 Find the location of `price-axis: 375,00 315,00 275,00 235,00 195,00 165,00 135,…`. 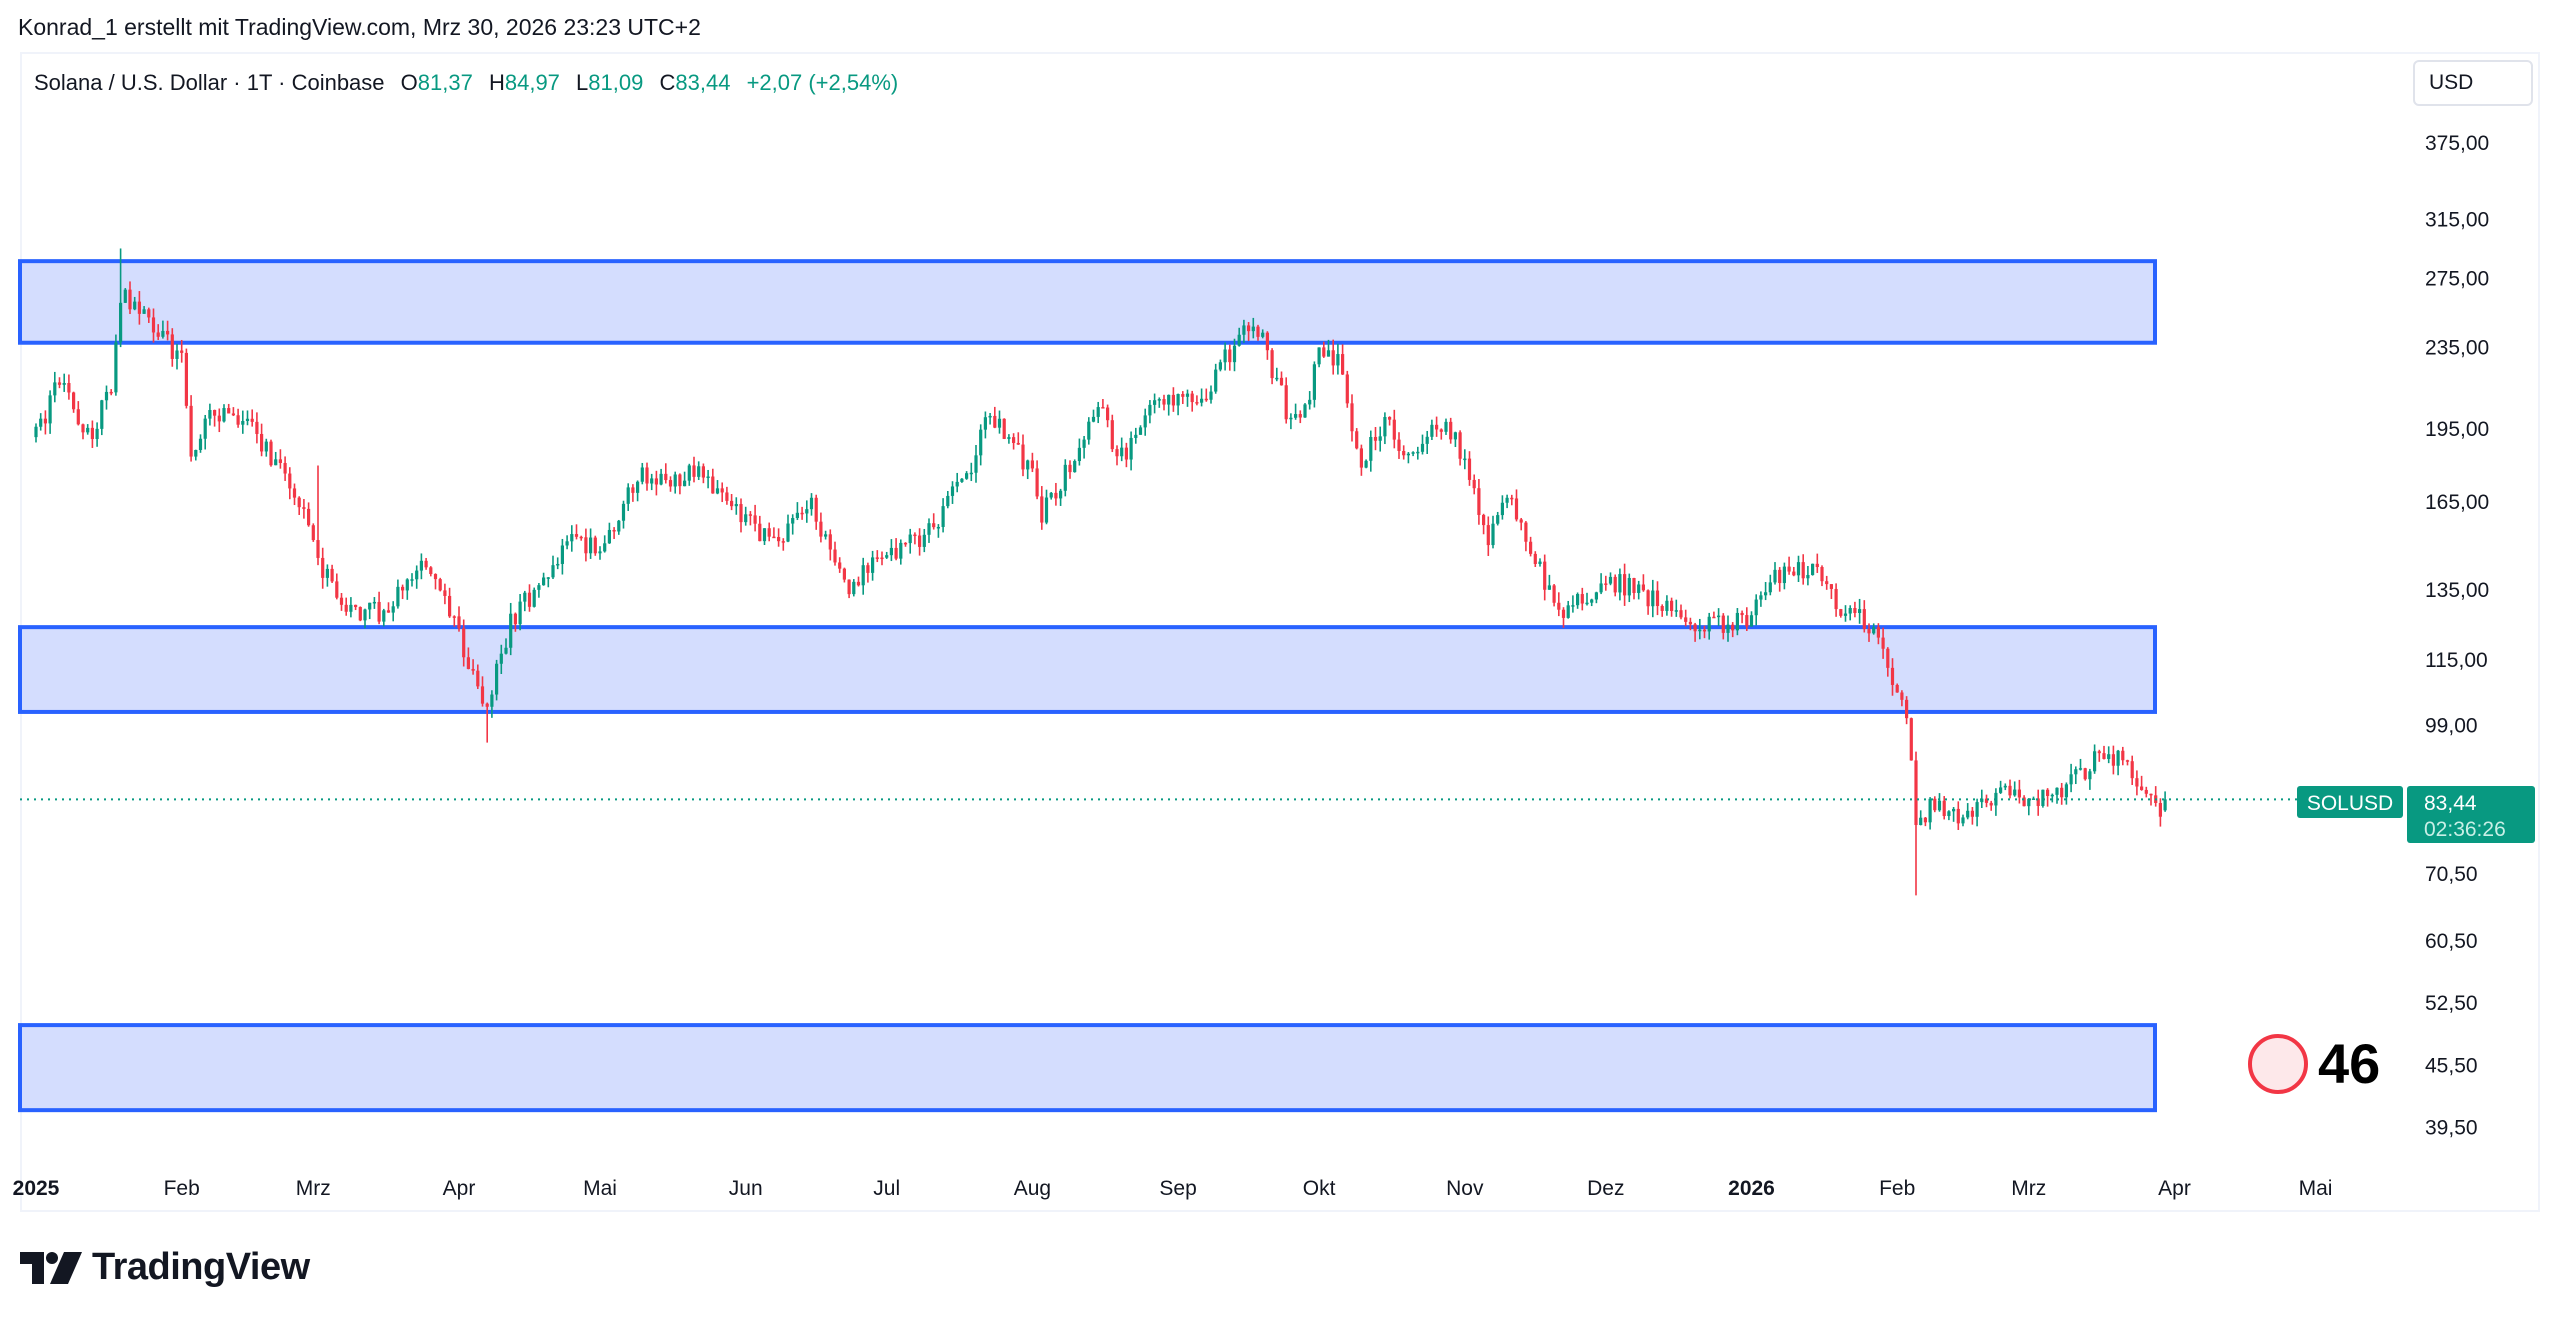

price-axis: 375,00 315,00 275,00 235,00 195,00 165,00 135,… is located at coordinates (2457, 635).